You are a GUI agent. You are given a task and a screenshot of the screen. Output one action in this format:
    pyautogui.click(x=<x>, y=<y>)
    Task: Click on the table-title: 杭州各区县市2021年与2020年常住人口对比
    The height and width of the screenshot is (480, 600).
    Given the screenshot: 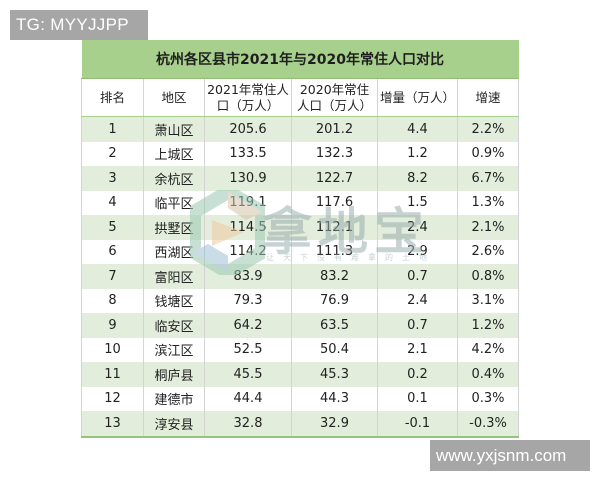 What is the action you would take?
    pyautogui.click(x=300, y=59)
    